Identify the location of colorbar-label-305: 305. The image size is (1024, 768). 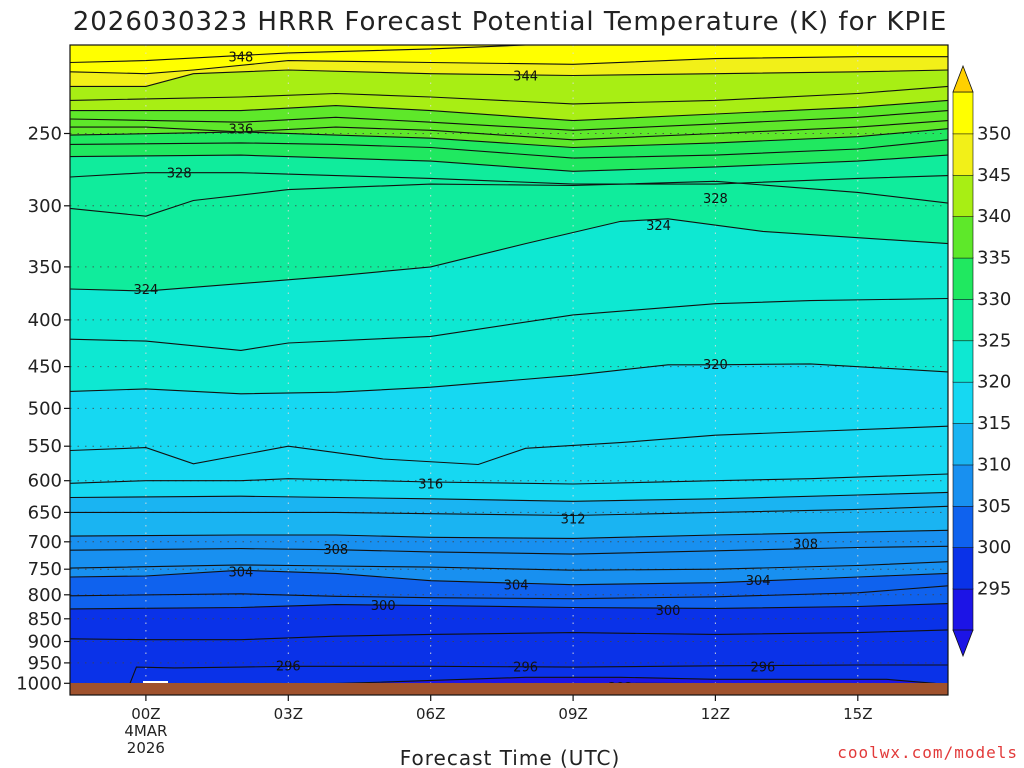
(994, 506).